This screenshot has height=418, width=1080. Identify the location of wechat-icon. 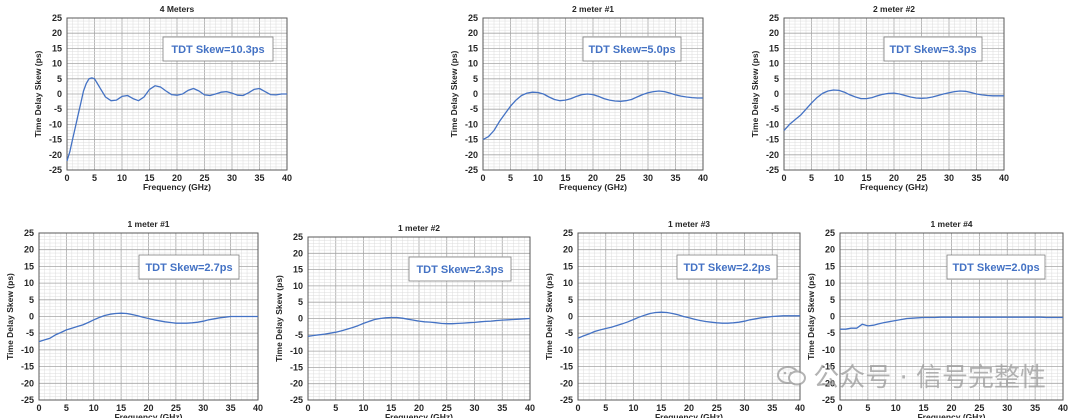
(792, 375).